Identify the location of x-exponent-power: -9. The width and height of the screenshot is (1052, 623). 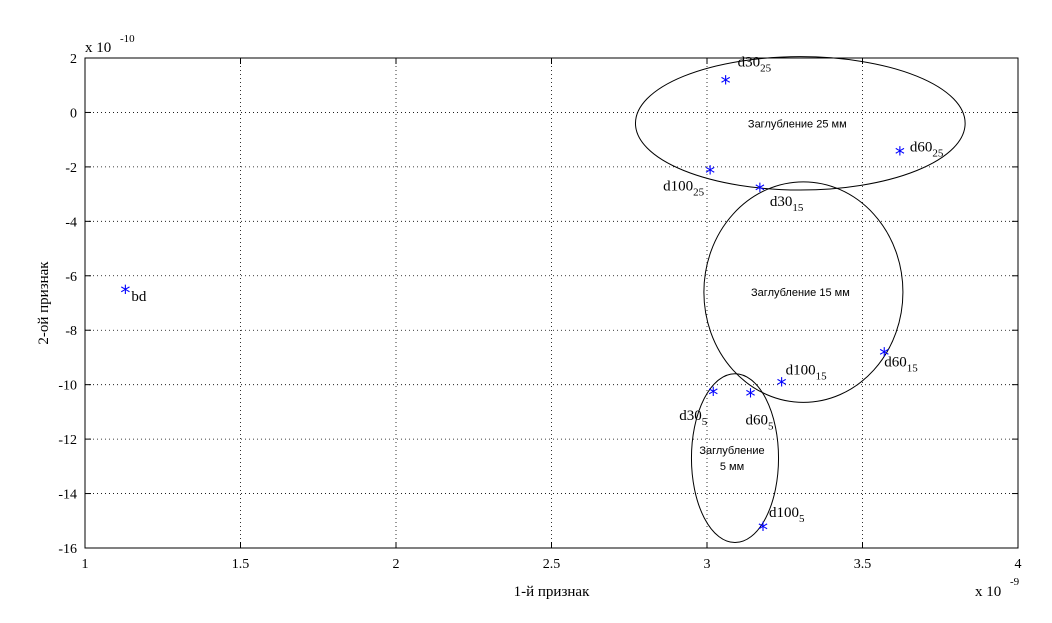
(1015, 582).